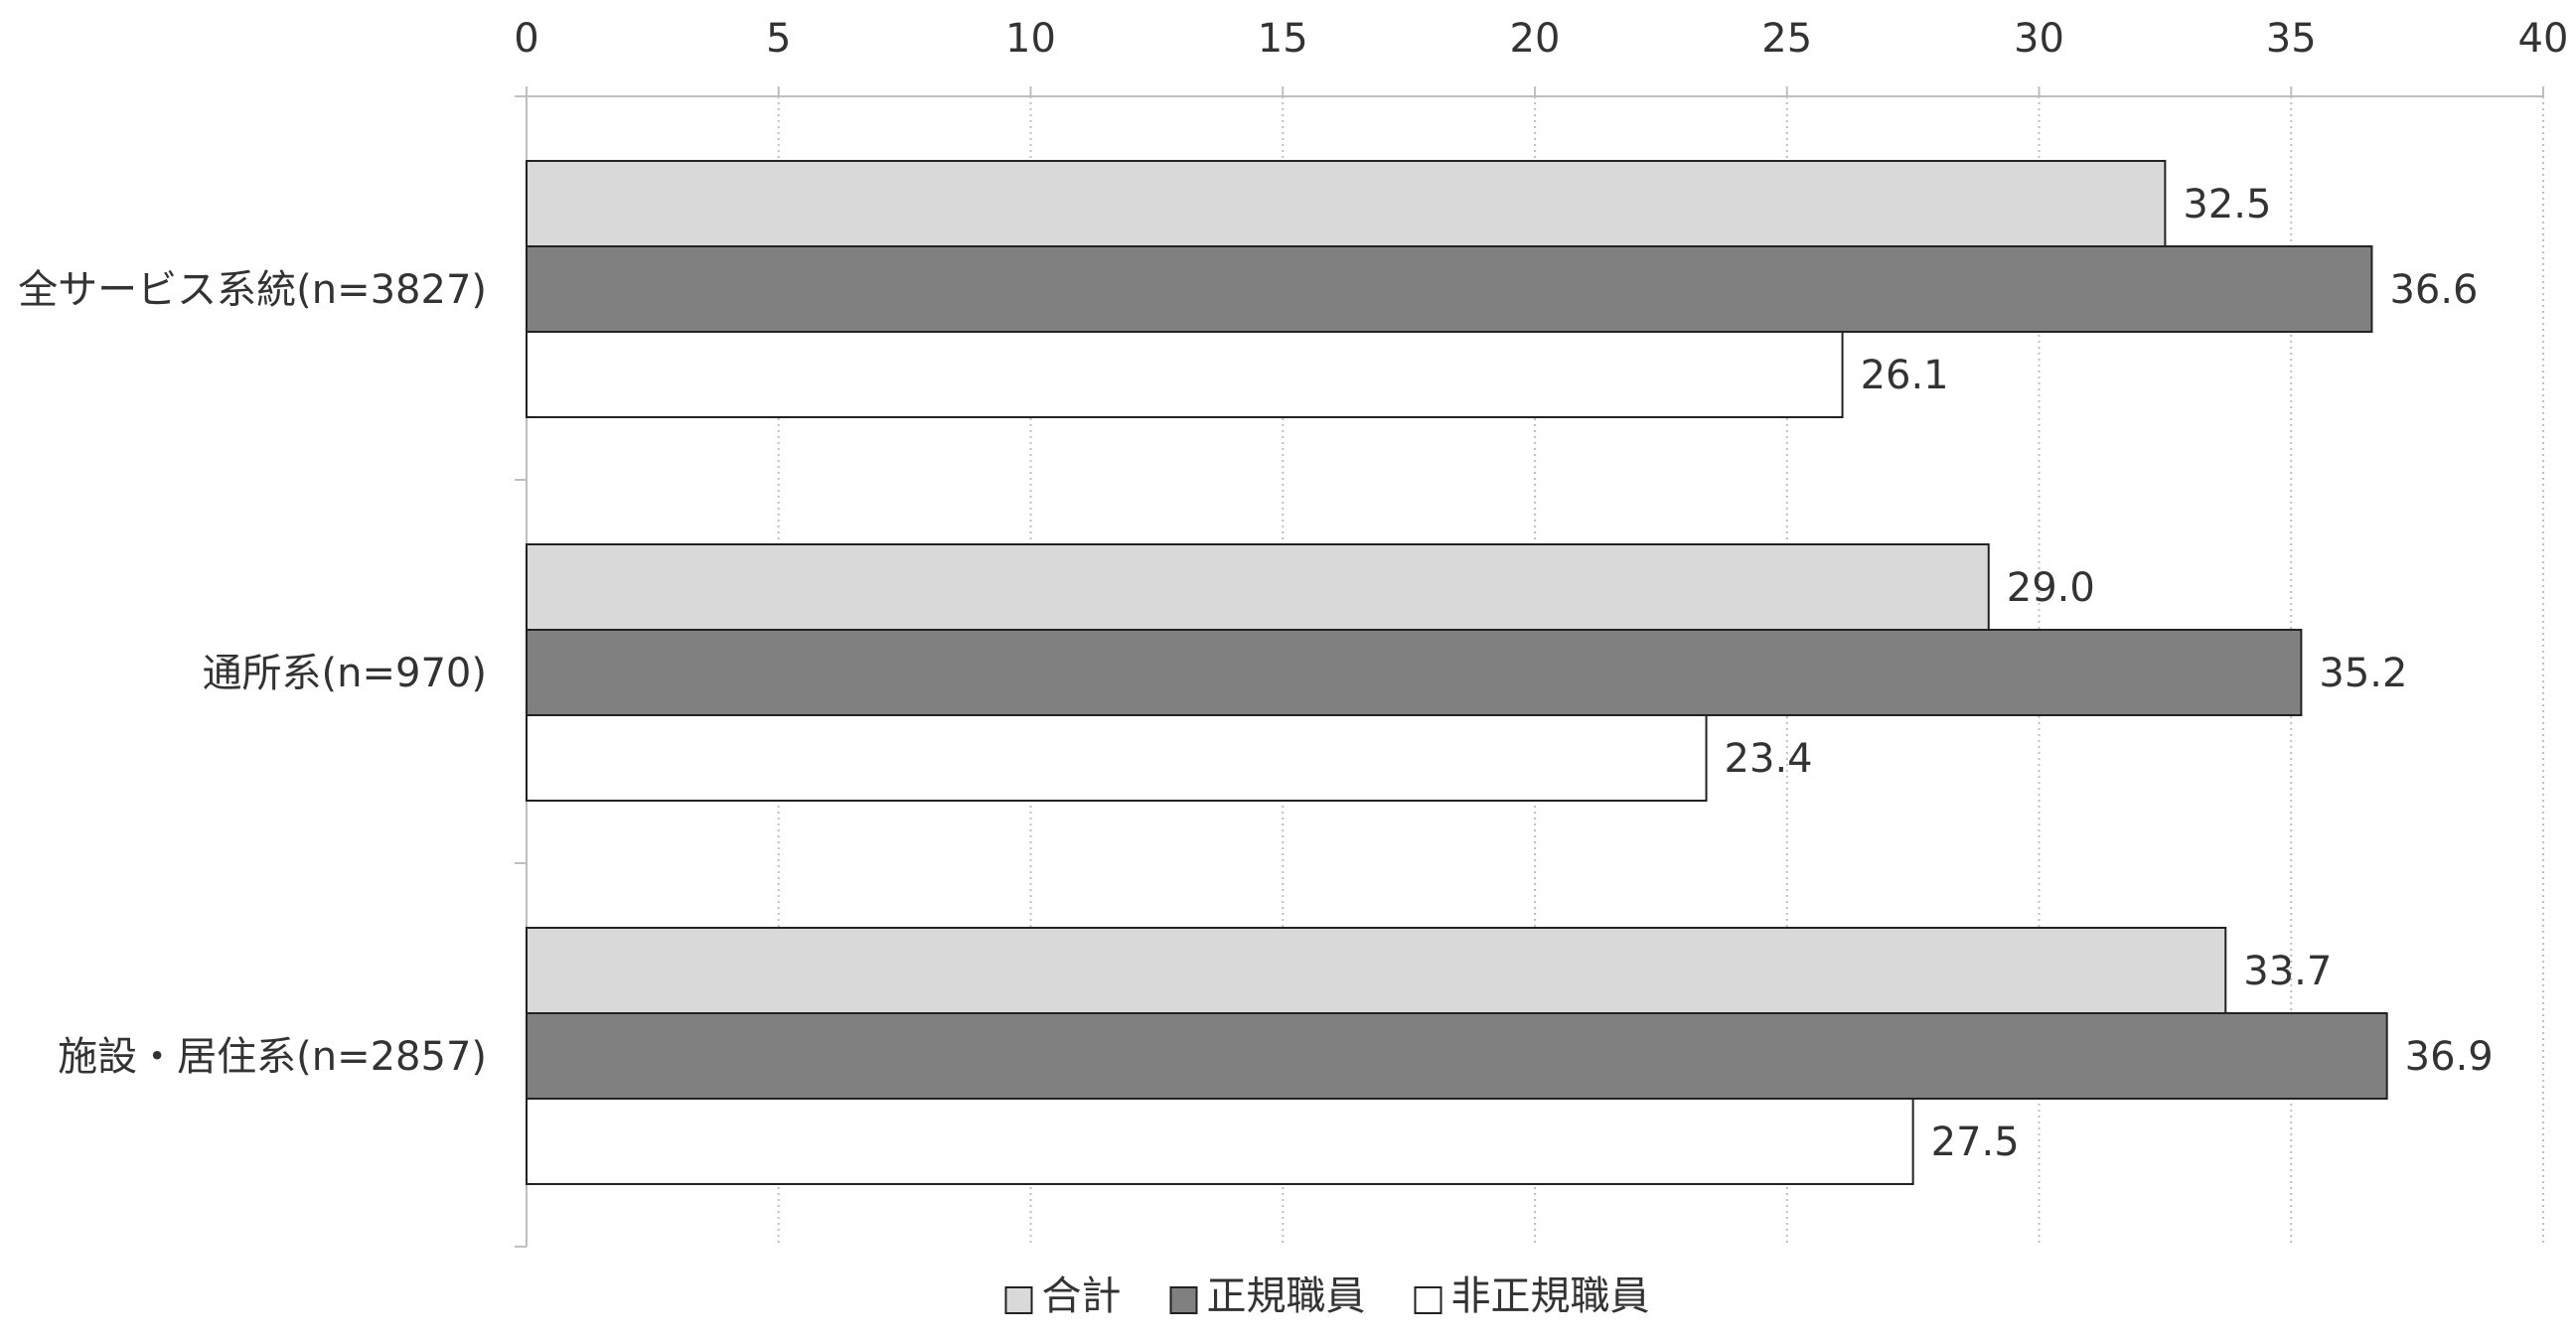  I want to click on bar-value-label: 33.7, so click(2288, 972).